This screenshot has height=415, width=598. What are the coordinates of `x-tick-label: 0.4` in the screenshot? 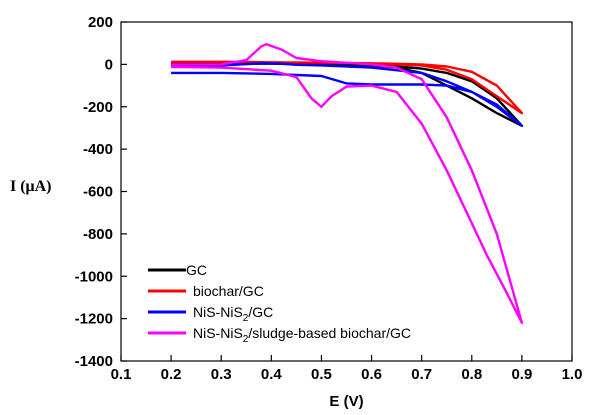 It's located at (272, 374).